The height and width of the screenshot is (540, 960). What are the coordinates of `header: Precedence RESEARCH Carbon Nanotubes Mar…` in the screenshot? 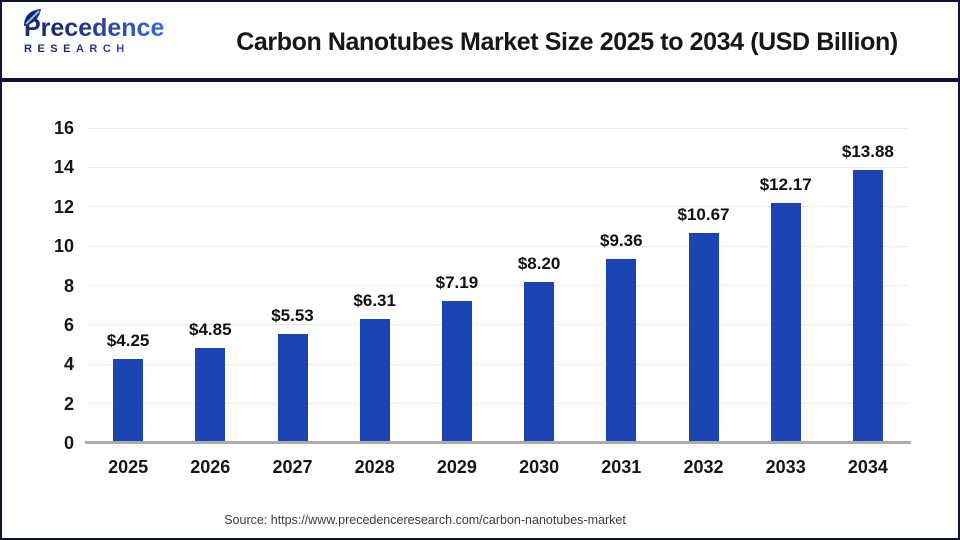 It's located at (480, 40).